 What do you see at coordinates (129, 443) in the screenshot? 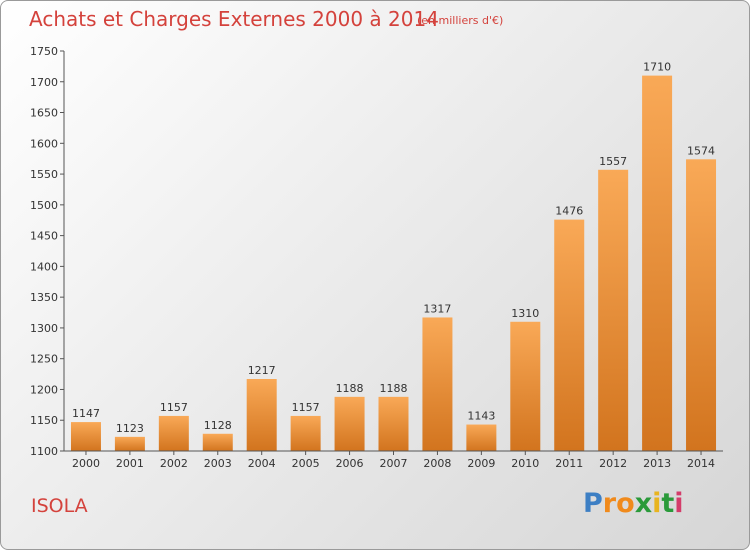
I see `bar-2001` at bounding box center [129, 443].